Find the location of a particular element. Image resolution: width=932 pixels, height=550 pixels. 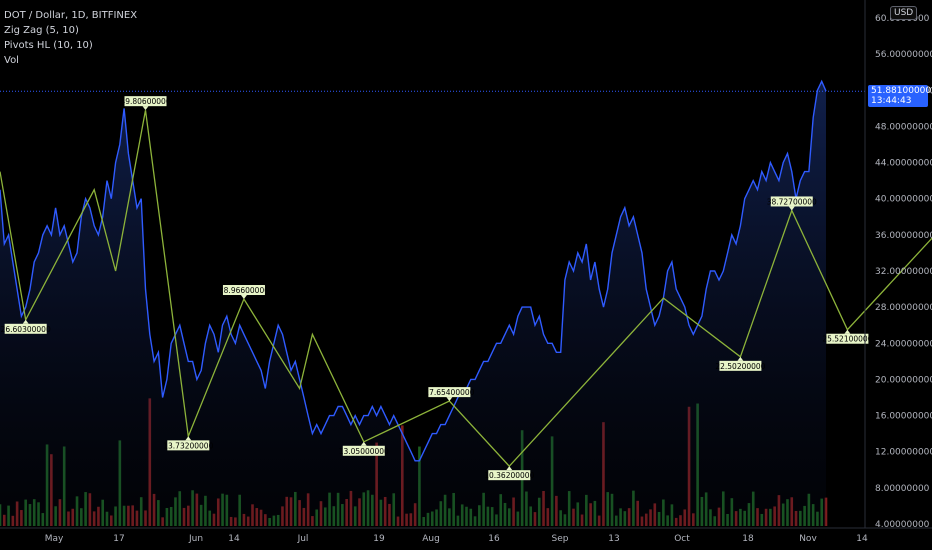

price-tick-label: 56.00000000 is located at coordinates (903, 55).